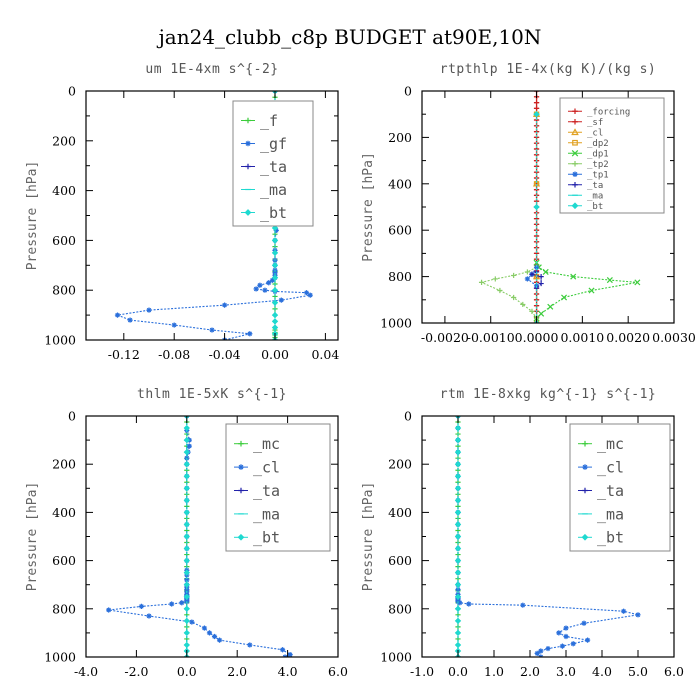 The image size is (700, 700). What do you see at coordinates (548, 69) in the screenshot?
I see `panel-title: rtpthlp 1E-4x(kg K)/(kg s)` at bounding box center [548, 69].